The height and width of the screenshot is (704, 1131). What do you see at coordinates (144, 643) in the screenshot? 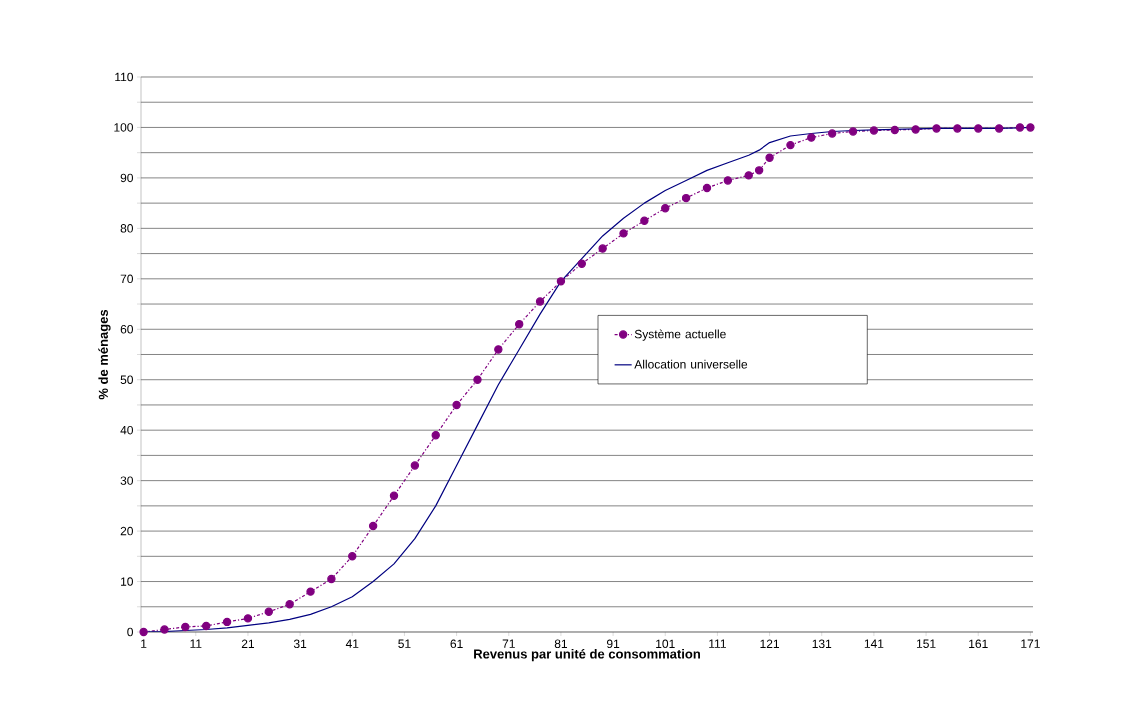
I see `x-tick-label: 1` at bounding box center [144, 643].